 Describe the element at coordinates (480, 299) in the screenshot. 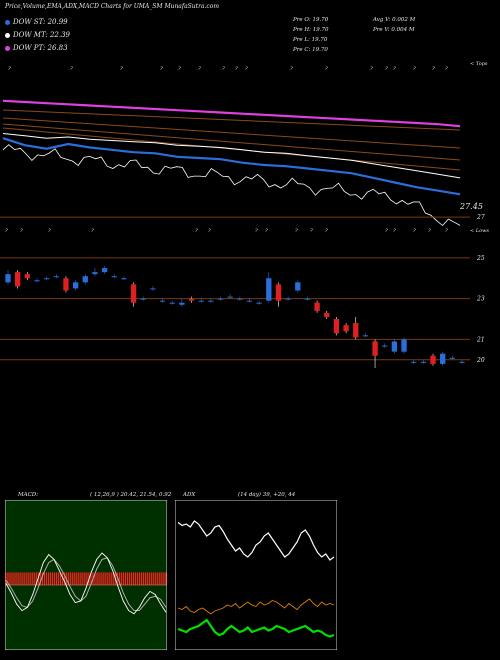

I see `price-tick-2: 23` at that location.